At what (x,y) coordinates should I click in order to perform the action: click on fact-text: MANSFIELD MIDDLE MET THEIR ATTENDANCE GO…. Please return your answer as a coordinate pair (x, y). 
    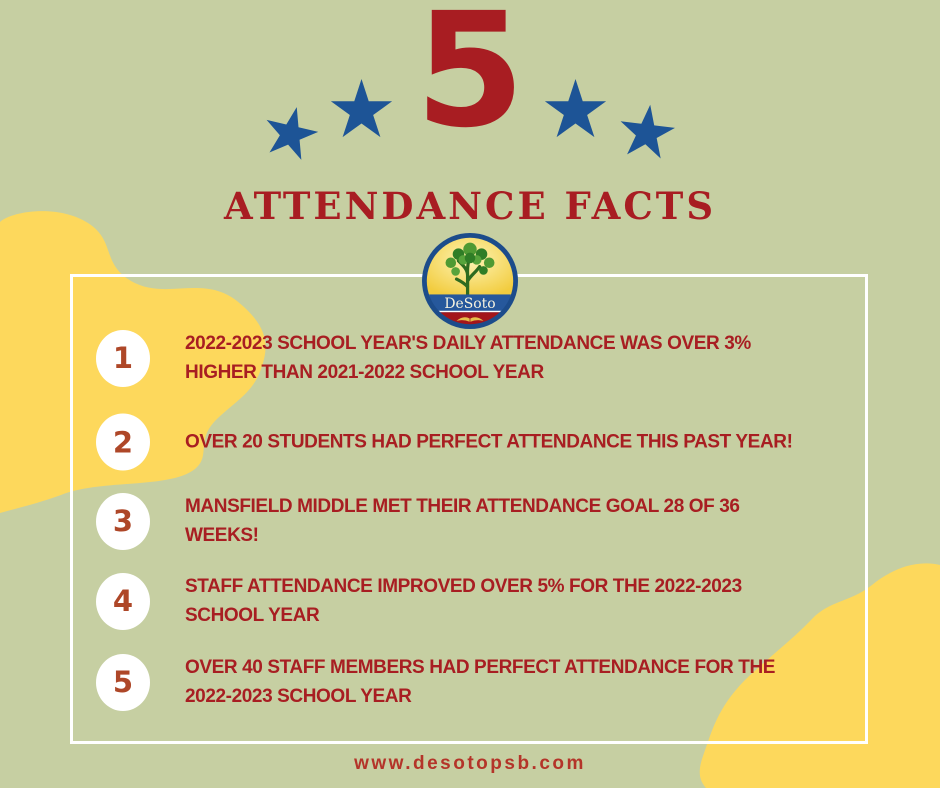
    Looking at the image, I should click on (462, 521).